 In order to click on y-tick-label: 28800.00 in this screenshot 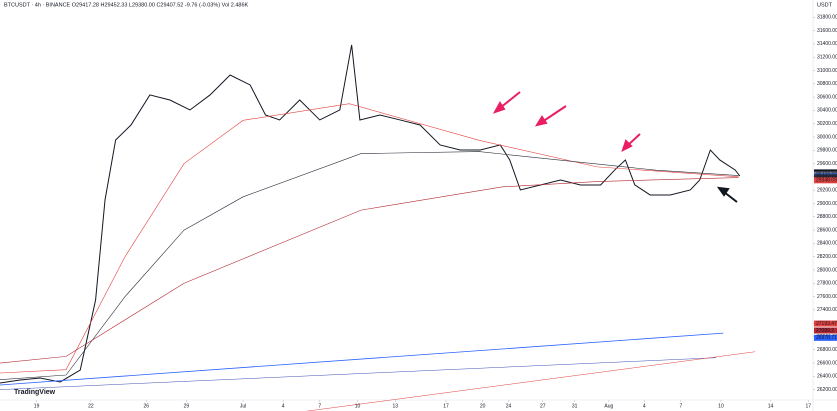, I will do `click(827, 217)`.